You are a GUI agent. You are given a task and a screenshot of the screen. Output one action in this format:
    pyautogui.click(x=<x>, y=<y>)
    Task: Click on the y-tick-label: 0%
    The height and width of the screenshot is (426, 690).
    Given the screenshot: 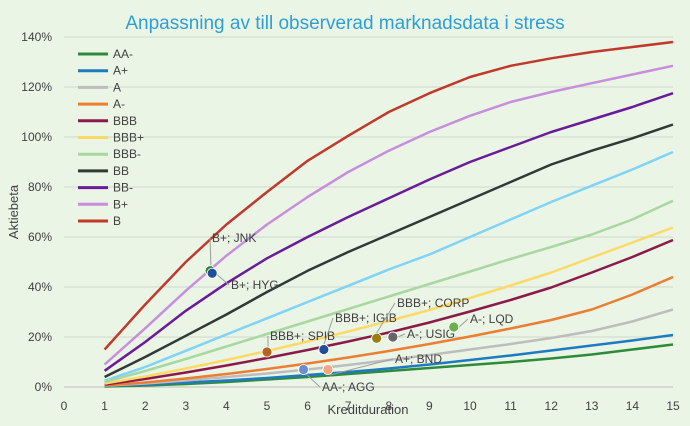 What is the action you would take?
    pyautogui.click(x=44, y=387)
    